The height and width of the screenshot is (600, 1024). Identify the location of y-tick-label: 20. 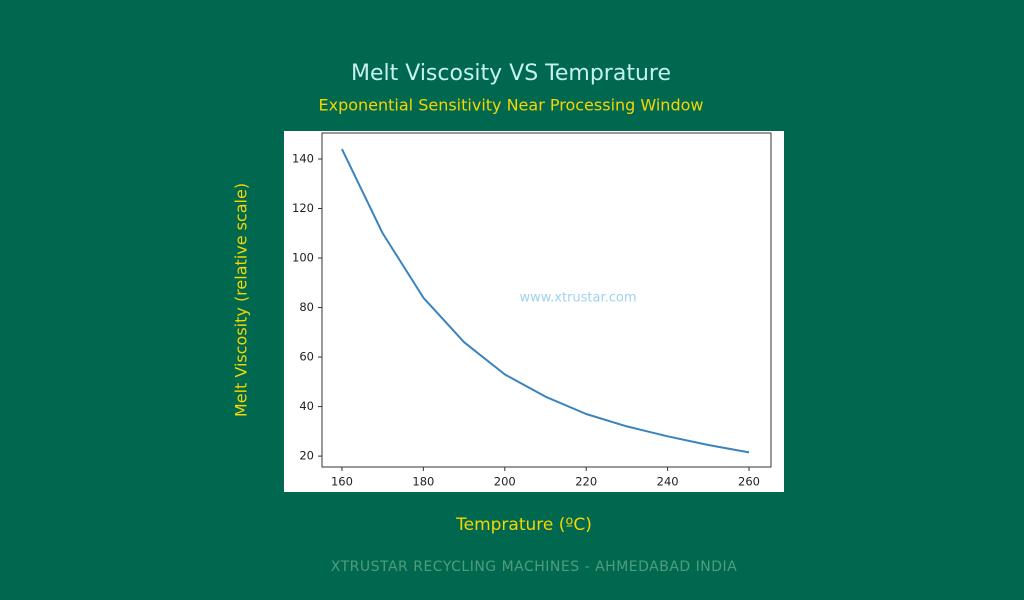
(306, 456).